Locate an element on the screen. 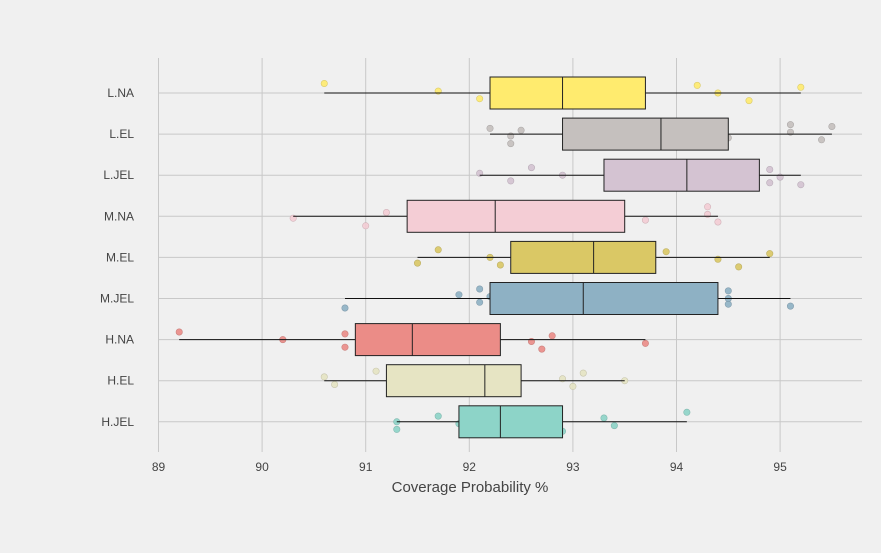  boxplot-m-na is located at coordinates (505, 216).